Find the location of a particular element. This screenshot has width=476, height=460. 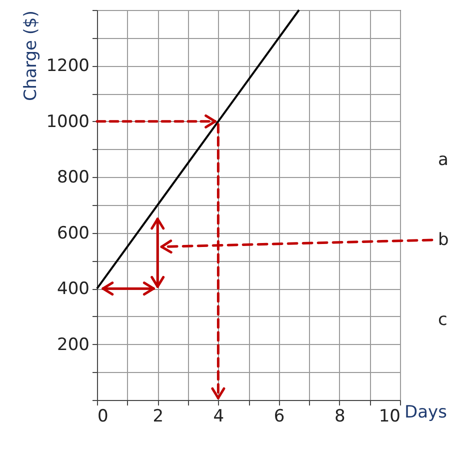

x-tick-label: 10 is located at coordinates (389, 416).